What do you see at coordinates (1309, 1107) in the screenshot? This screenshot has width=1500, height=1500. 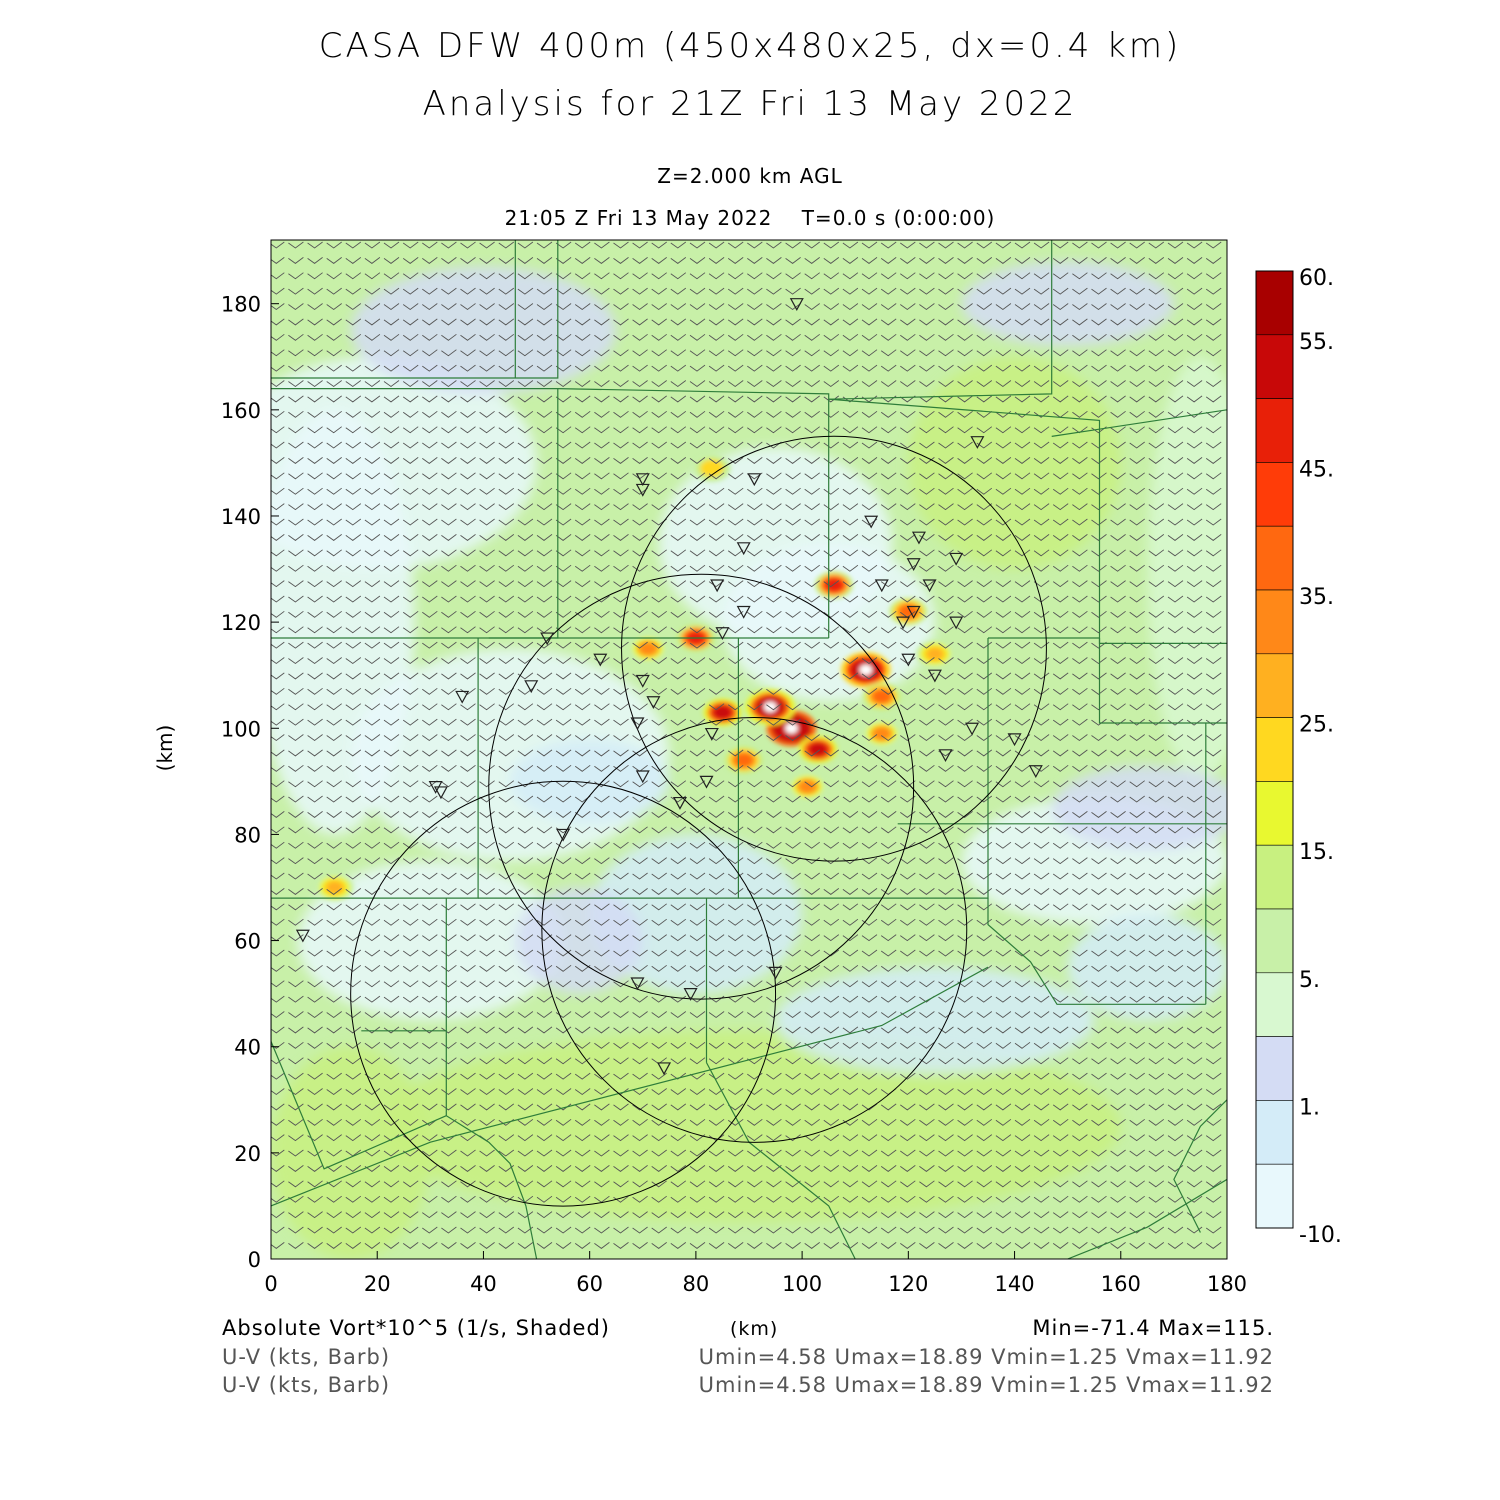 I see `colorbar-label: 1.` at bounding box center [1309, 1107].